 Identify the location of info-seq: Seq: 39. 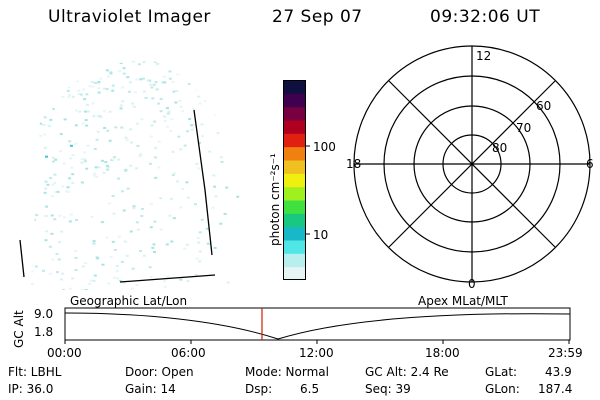
(388, 389).